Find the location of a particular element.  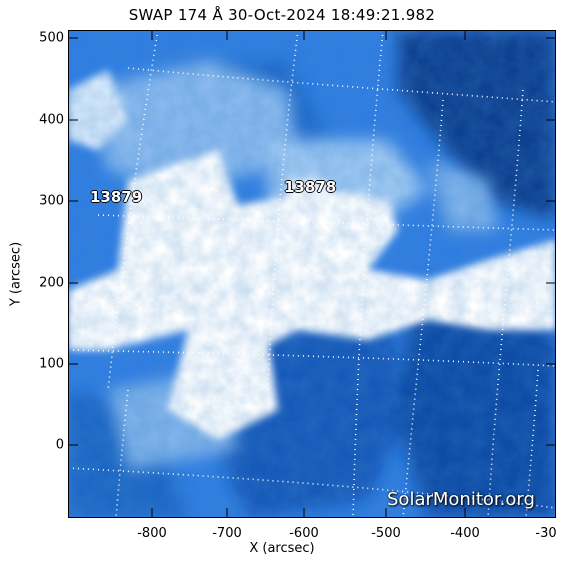

x-tick-label: -600 is located at coordinates (304, 533).